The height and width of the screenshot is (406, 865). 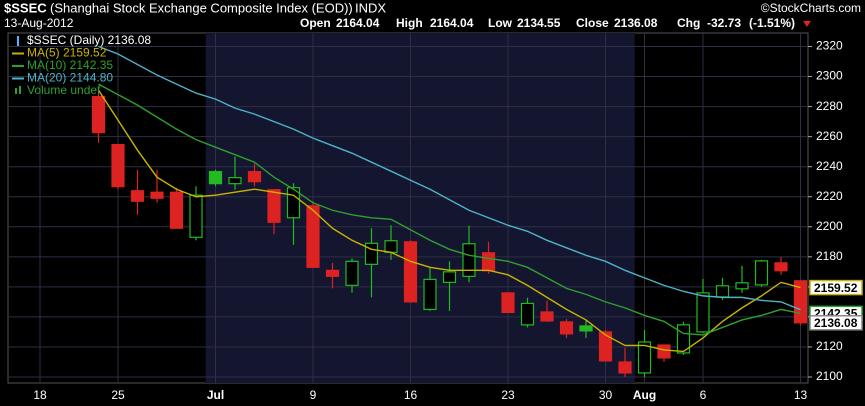 What do you see at coordinates (452, 23) in the screenshot?
I see `high-value: 2164.04` at bounding box center [452, 23].